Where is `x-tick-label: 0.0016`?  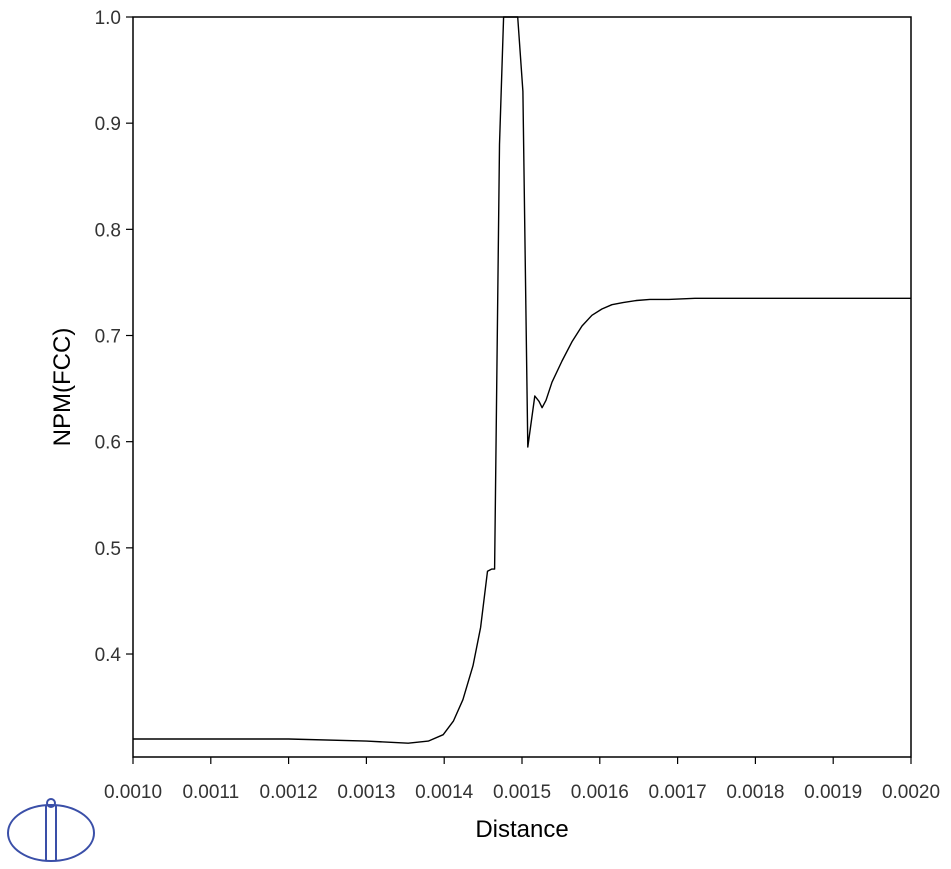
x-tick-label: 0.0016 is located at coordinates (600, 792).